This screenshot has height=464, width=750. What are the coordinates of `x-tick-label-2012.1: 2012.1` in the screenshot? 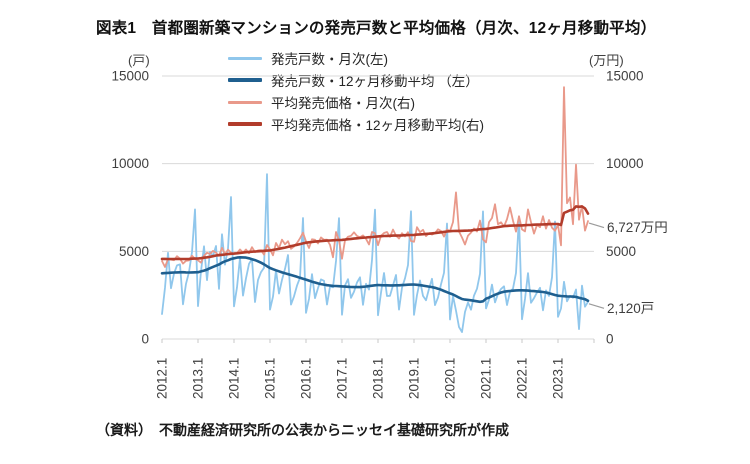 It's located at (162, 378).